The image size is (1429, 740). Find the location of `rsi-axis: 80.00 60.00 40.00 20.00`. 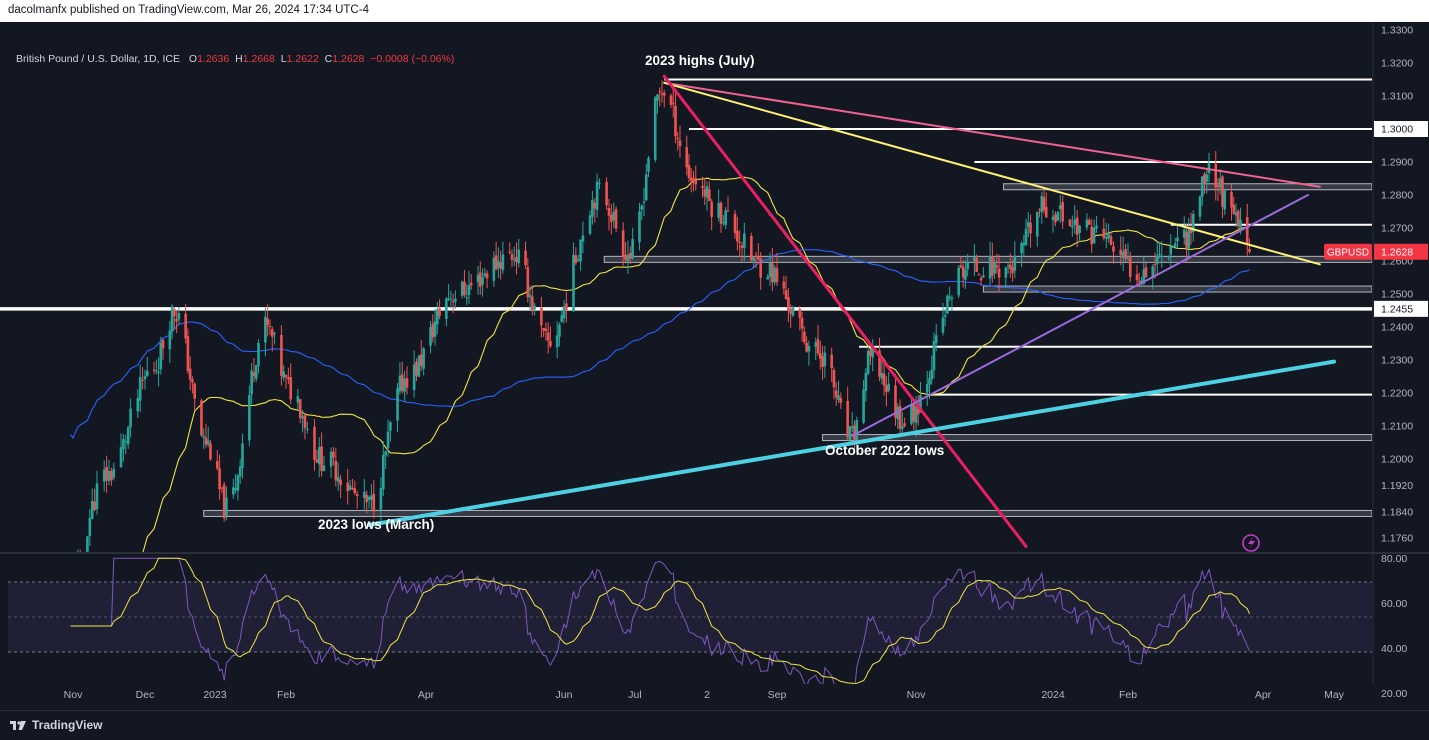

rsi-axis: 80.00 60.00 40.00 20.00 is located at coordinates (1394, 626).